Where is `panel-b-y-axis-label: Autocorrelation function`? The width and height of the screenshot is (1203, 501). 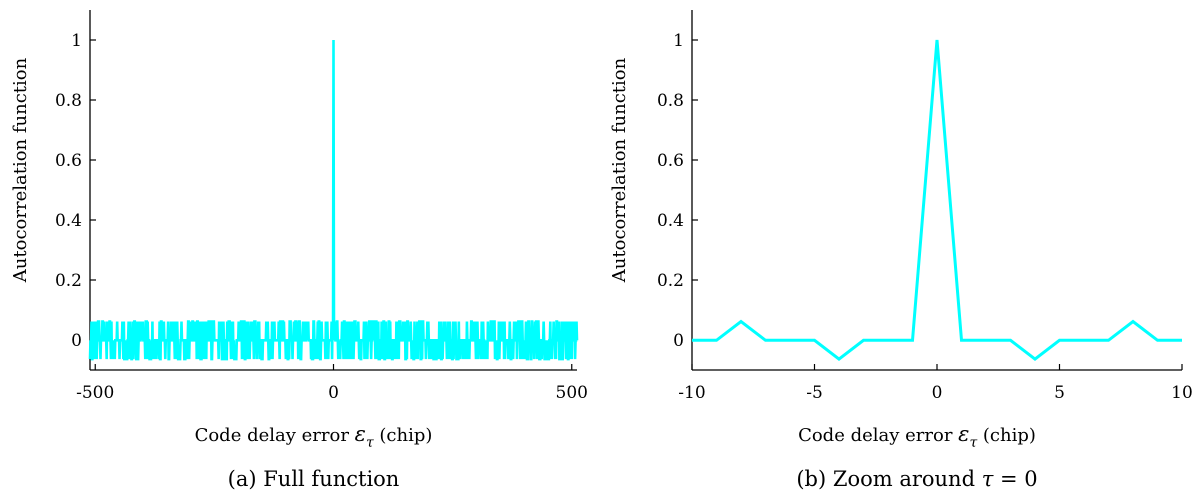
panel-b-y-axis-label: Autocorrelation function is located at coordinates (619, 170).